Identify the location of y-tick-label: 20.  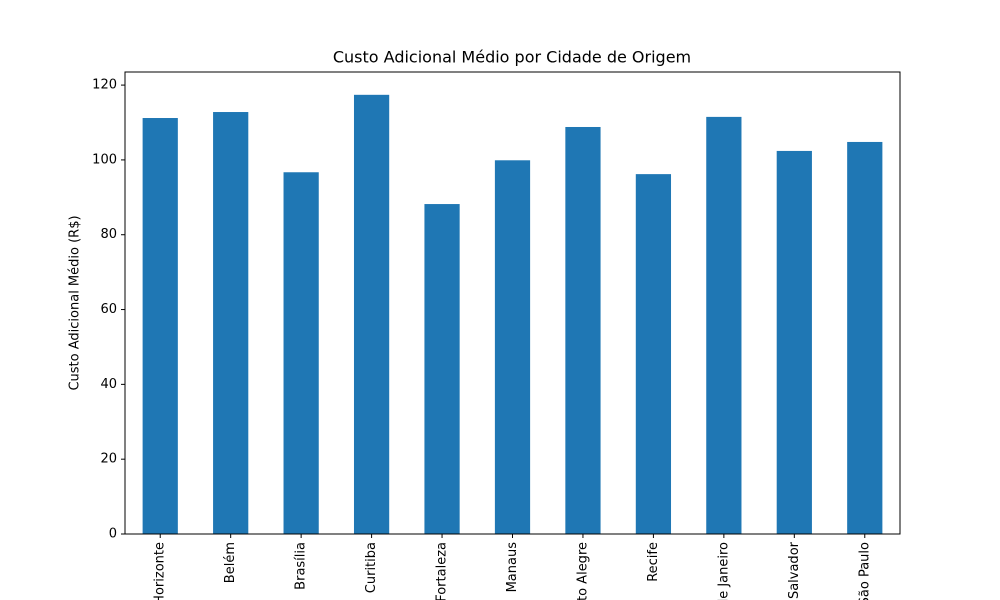
(108, 459).